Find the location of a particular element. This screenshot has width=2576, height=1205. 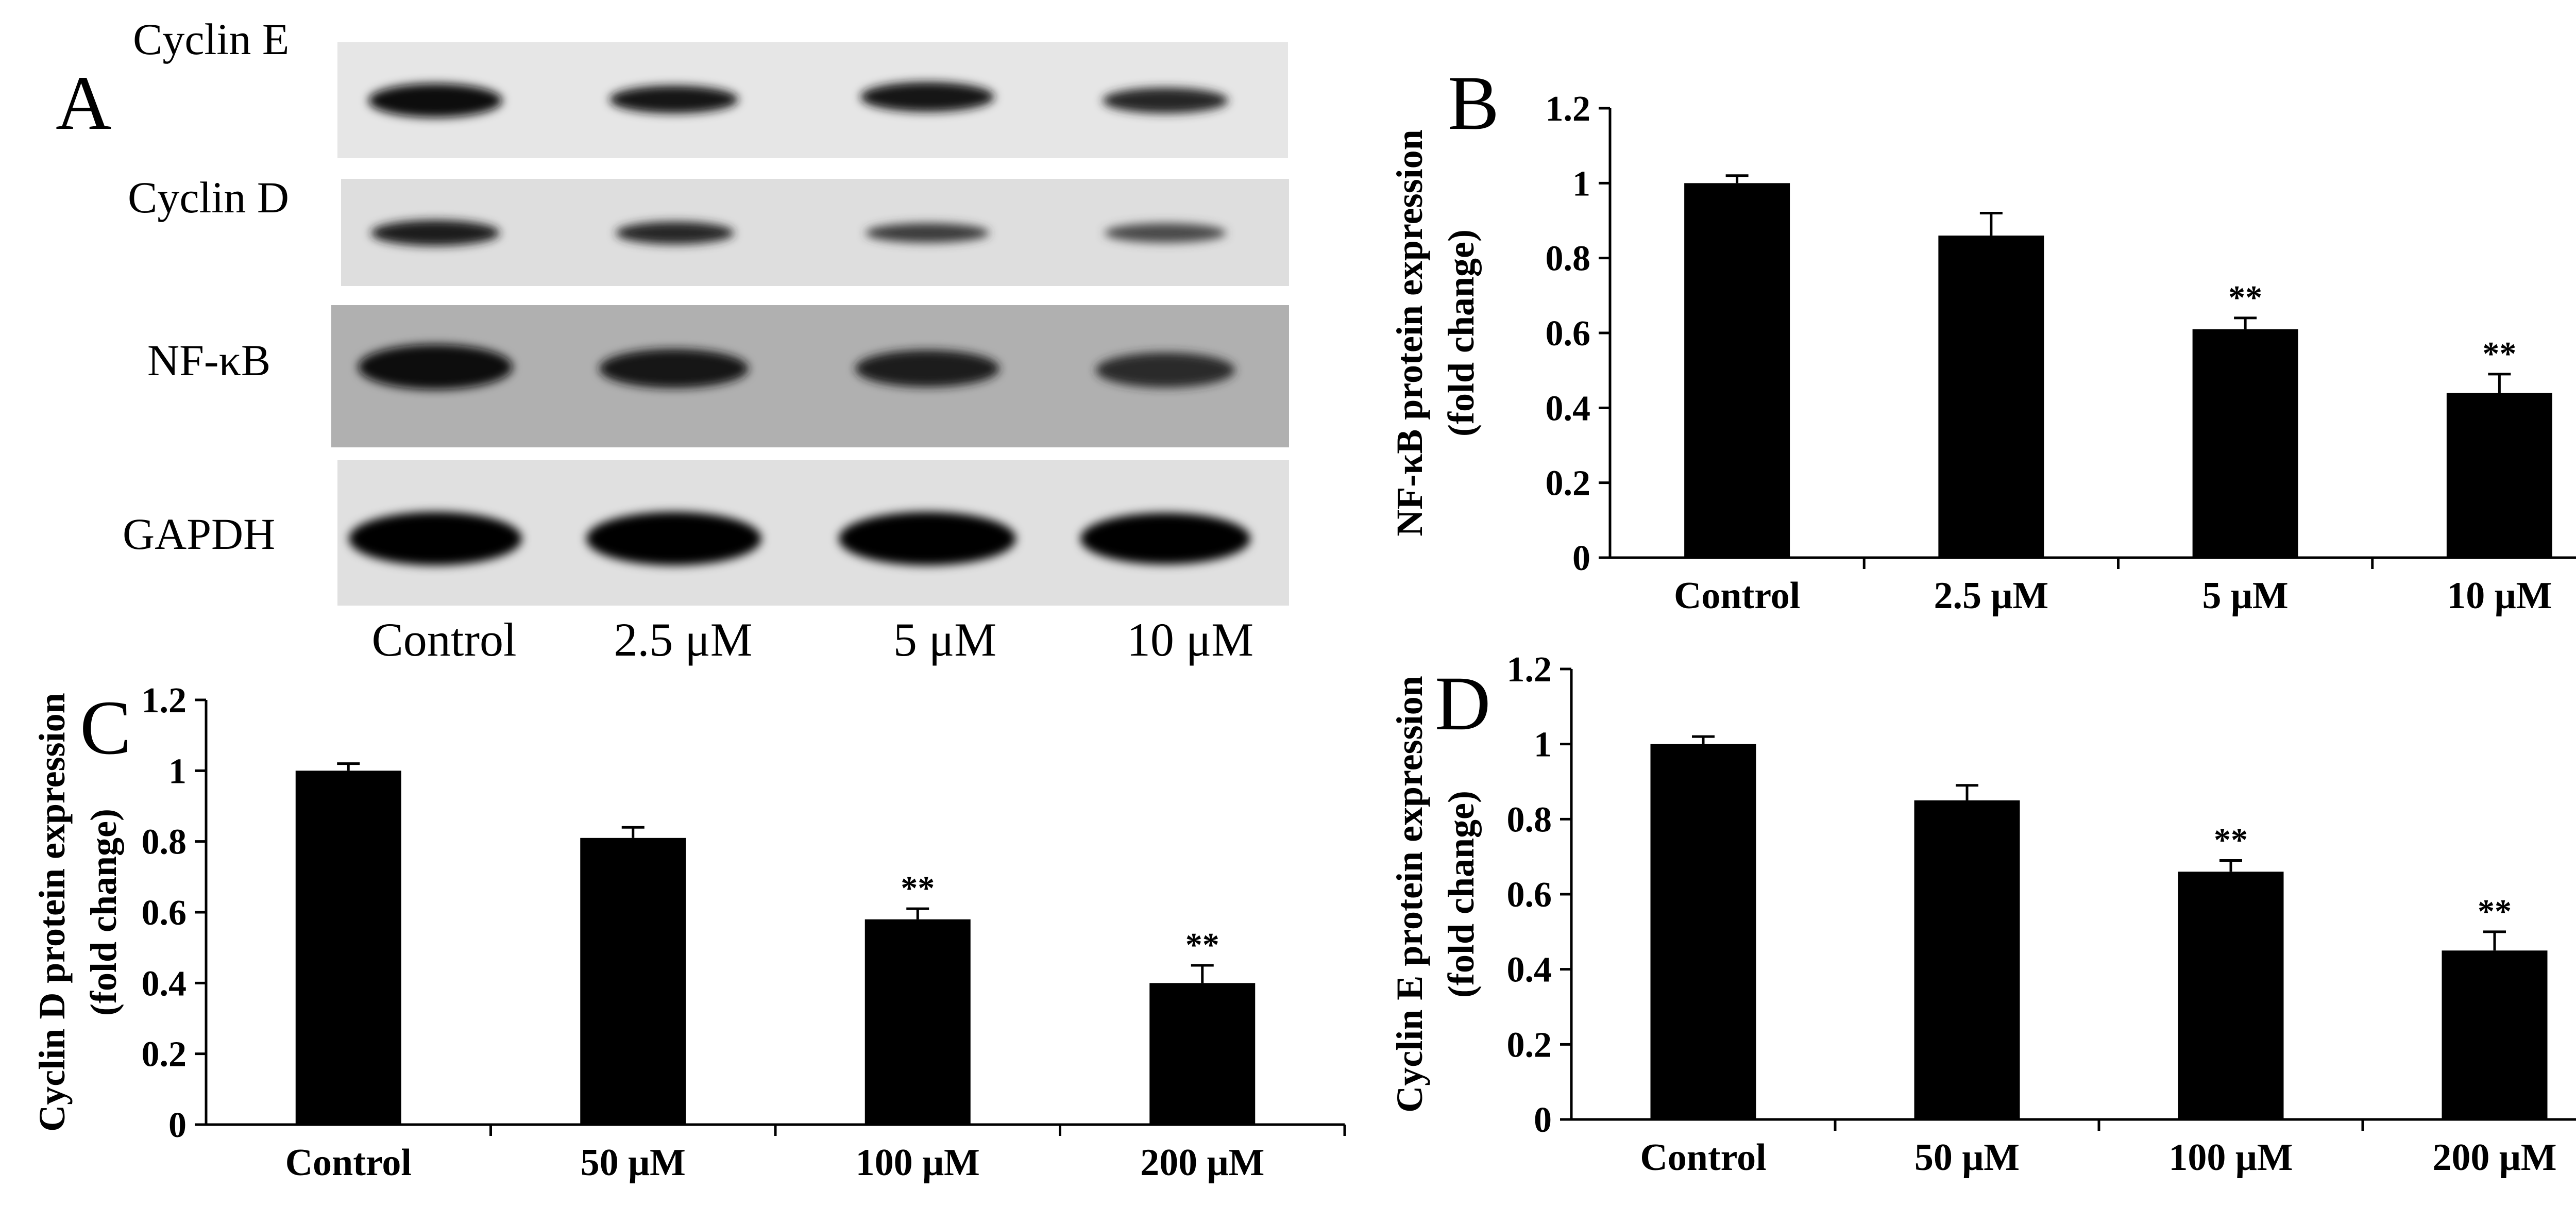

lane-label: 5 μM is located at coordinates (944, 639).